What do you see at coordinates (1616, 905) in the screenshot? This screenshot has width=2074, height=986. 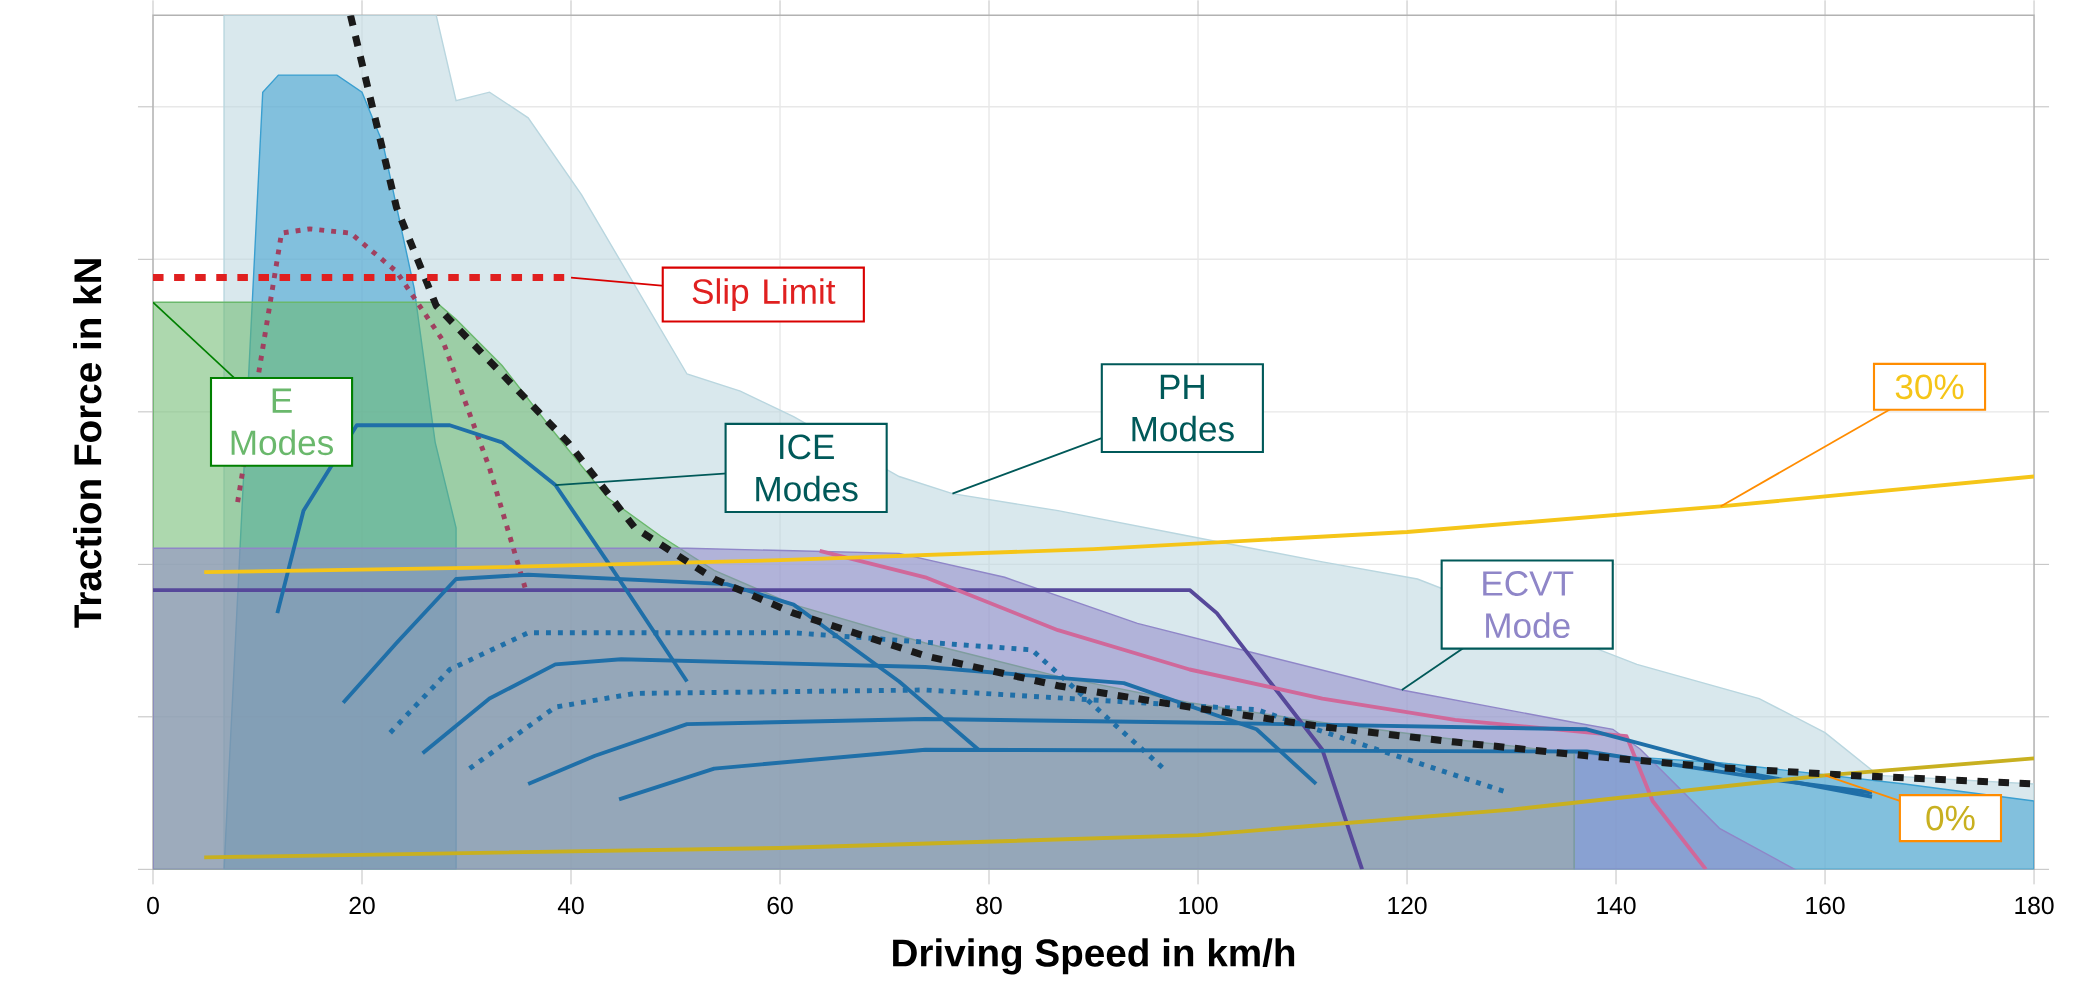 I see `x-tick-label: 140` at bounding box center [1616, 905].